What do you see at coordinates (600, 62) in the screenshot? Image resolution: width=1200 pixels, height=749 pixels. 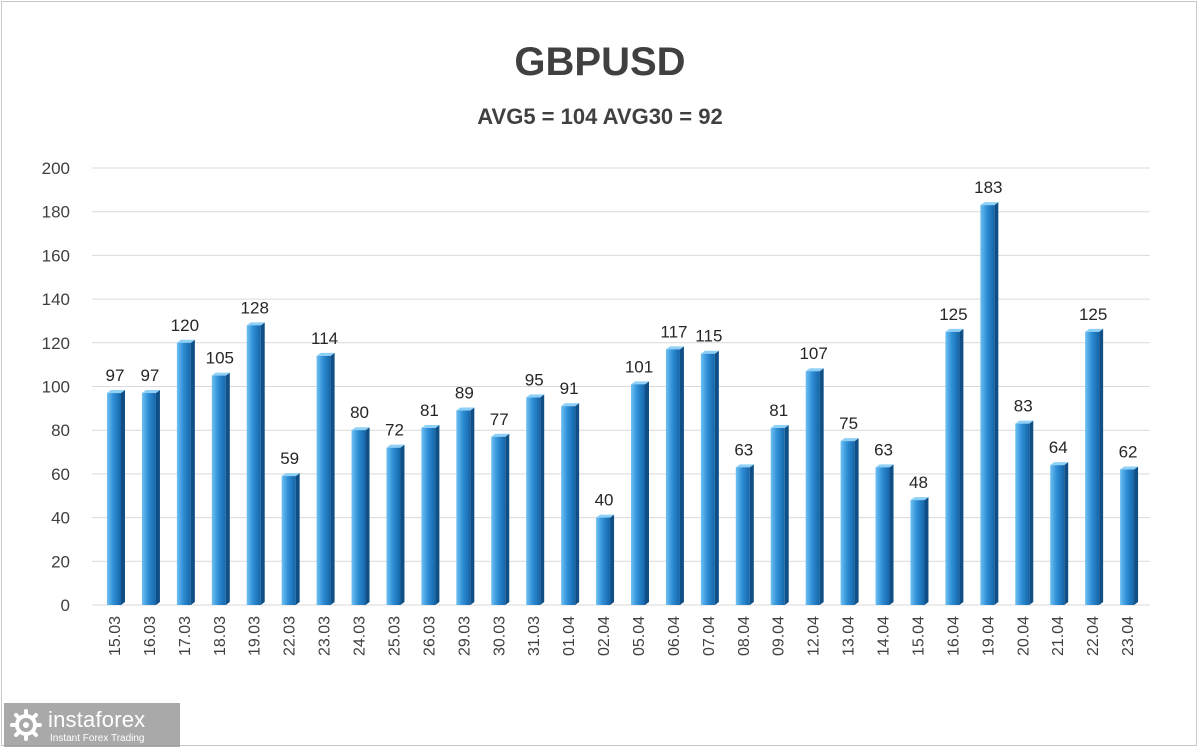 I see `chart-title: GBPUSD` at bounding box center [600, 62].